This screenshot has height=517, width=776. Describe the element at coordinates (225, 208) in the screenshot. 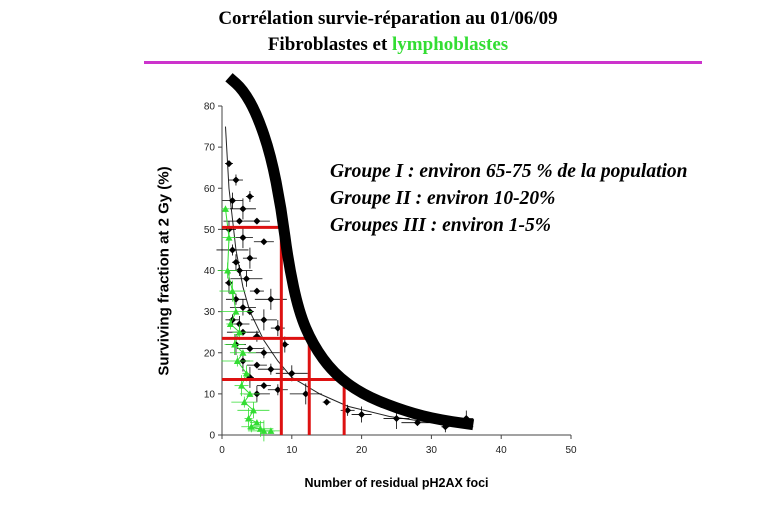

I see `data-point-lymphoblast` at that location.